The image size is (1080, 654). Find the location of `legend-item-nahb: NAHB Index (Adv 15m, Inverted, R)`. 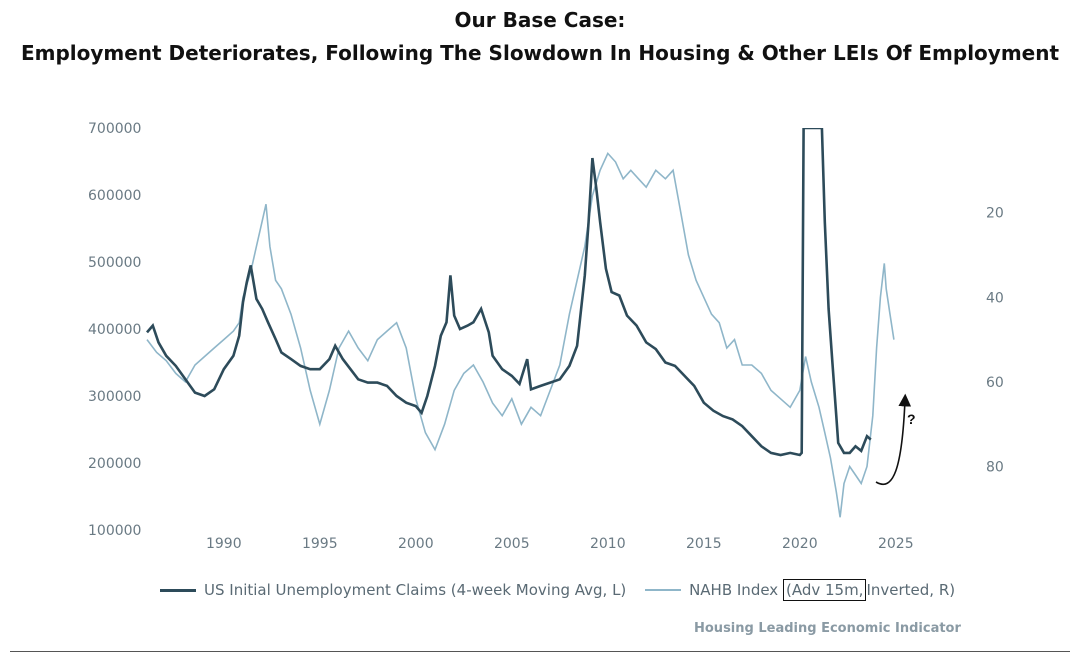

legend-item-nahb: NAHB Index (Adv 15m, Inverted, R) is located at coordinates (800, 589).